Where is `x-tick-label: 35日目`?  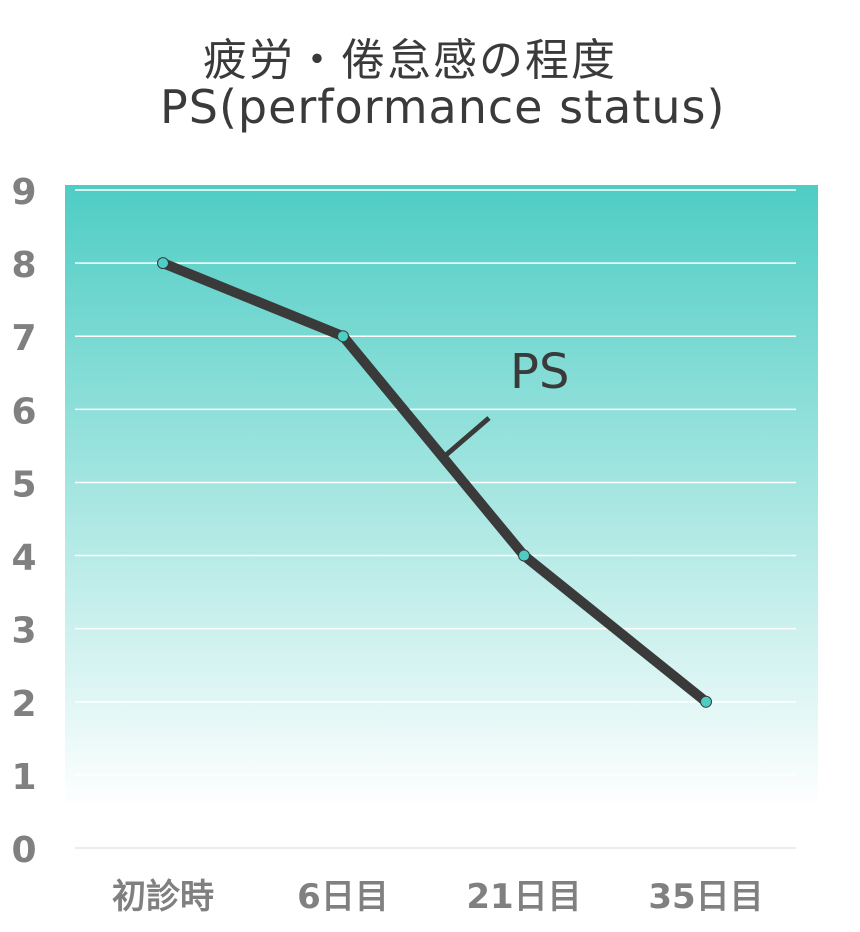
x-tick-label: 35日目 is located at coordinates (705, 897).